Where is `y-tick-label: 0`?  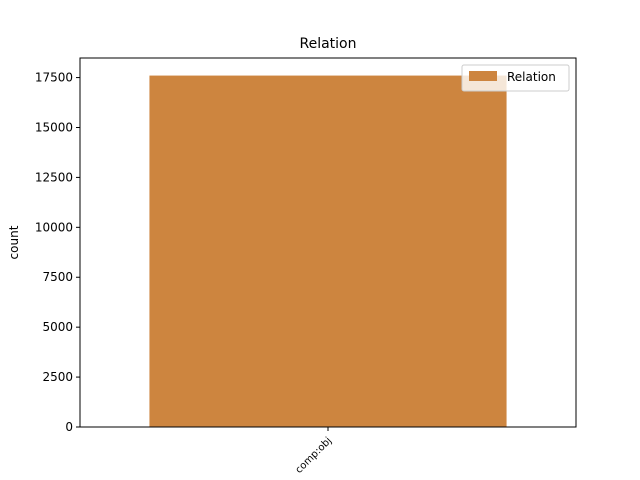
y-tick-label: 0 is located at coordinates (69, 427).